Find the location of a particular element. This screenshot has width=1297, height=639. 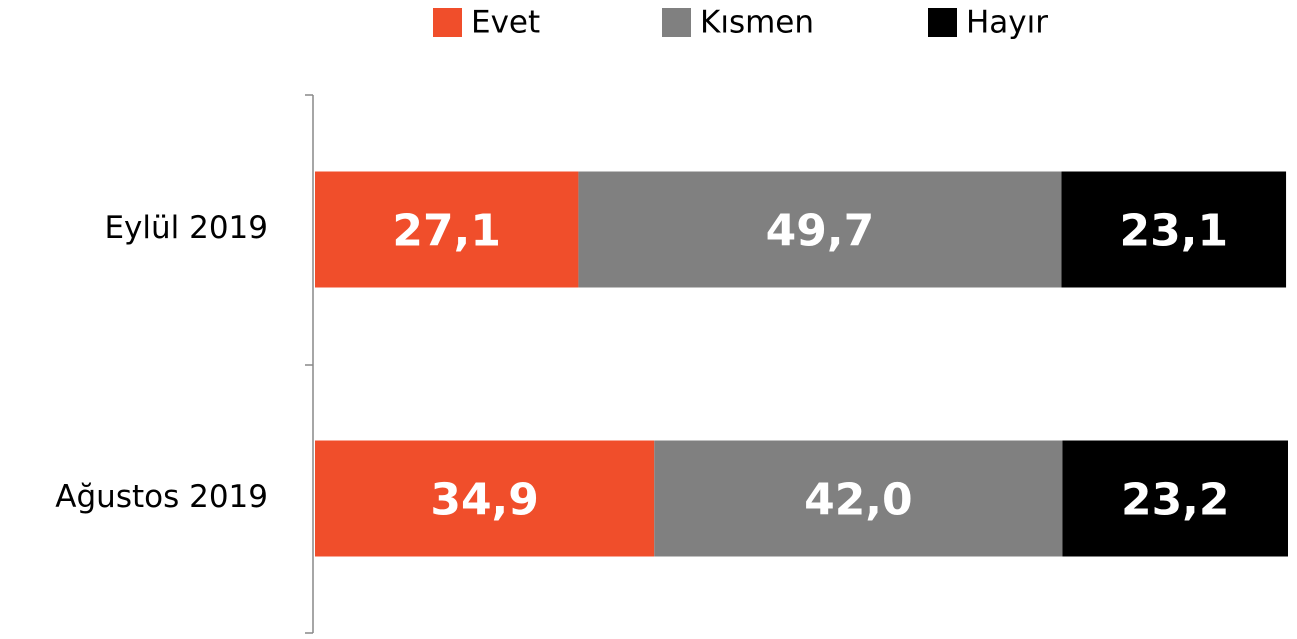

category-label: Eylül 2019 is located at coordinates (186, 228).